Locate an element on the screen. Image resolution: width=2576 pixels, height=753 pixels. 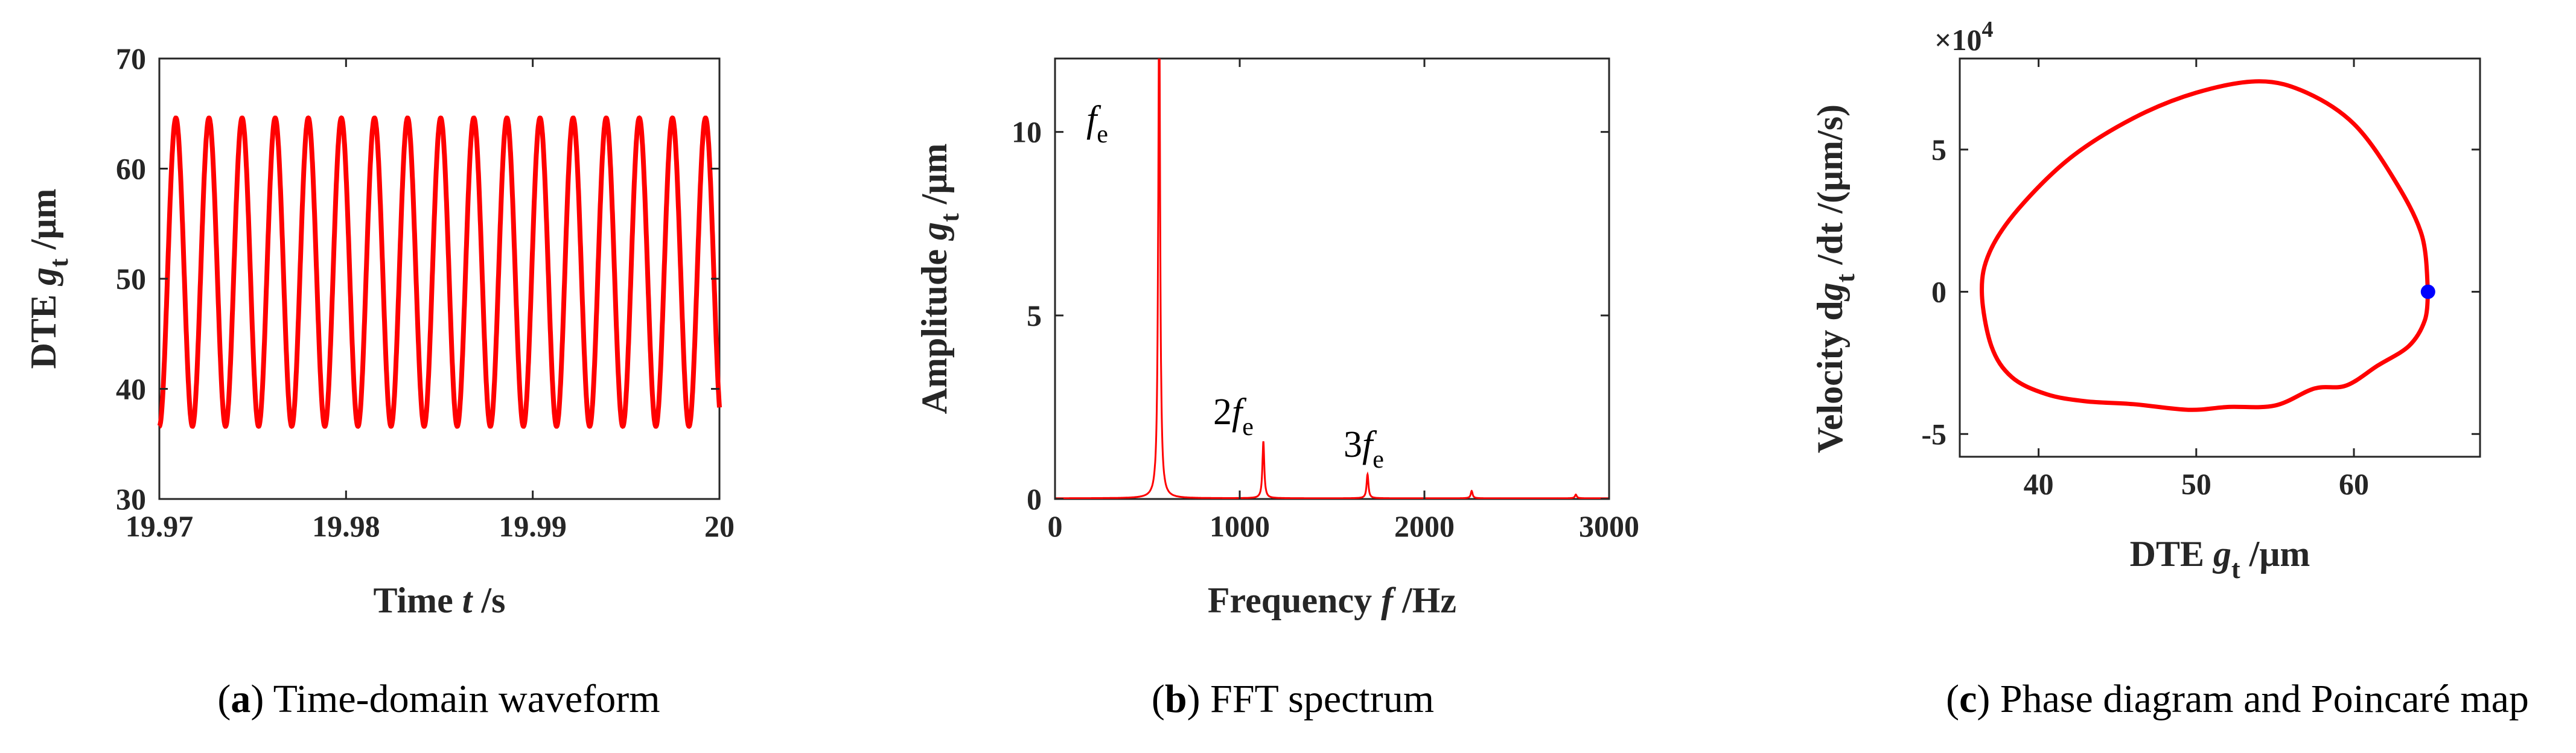
panel-b-caption: (b) FFT spectrum is located at coordinates (1293, 699).